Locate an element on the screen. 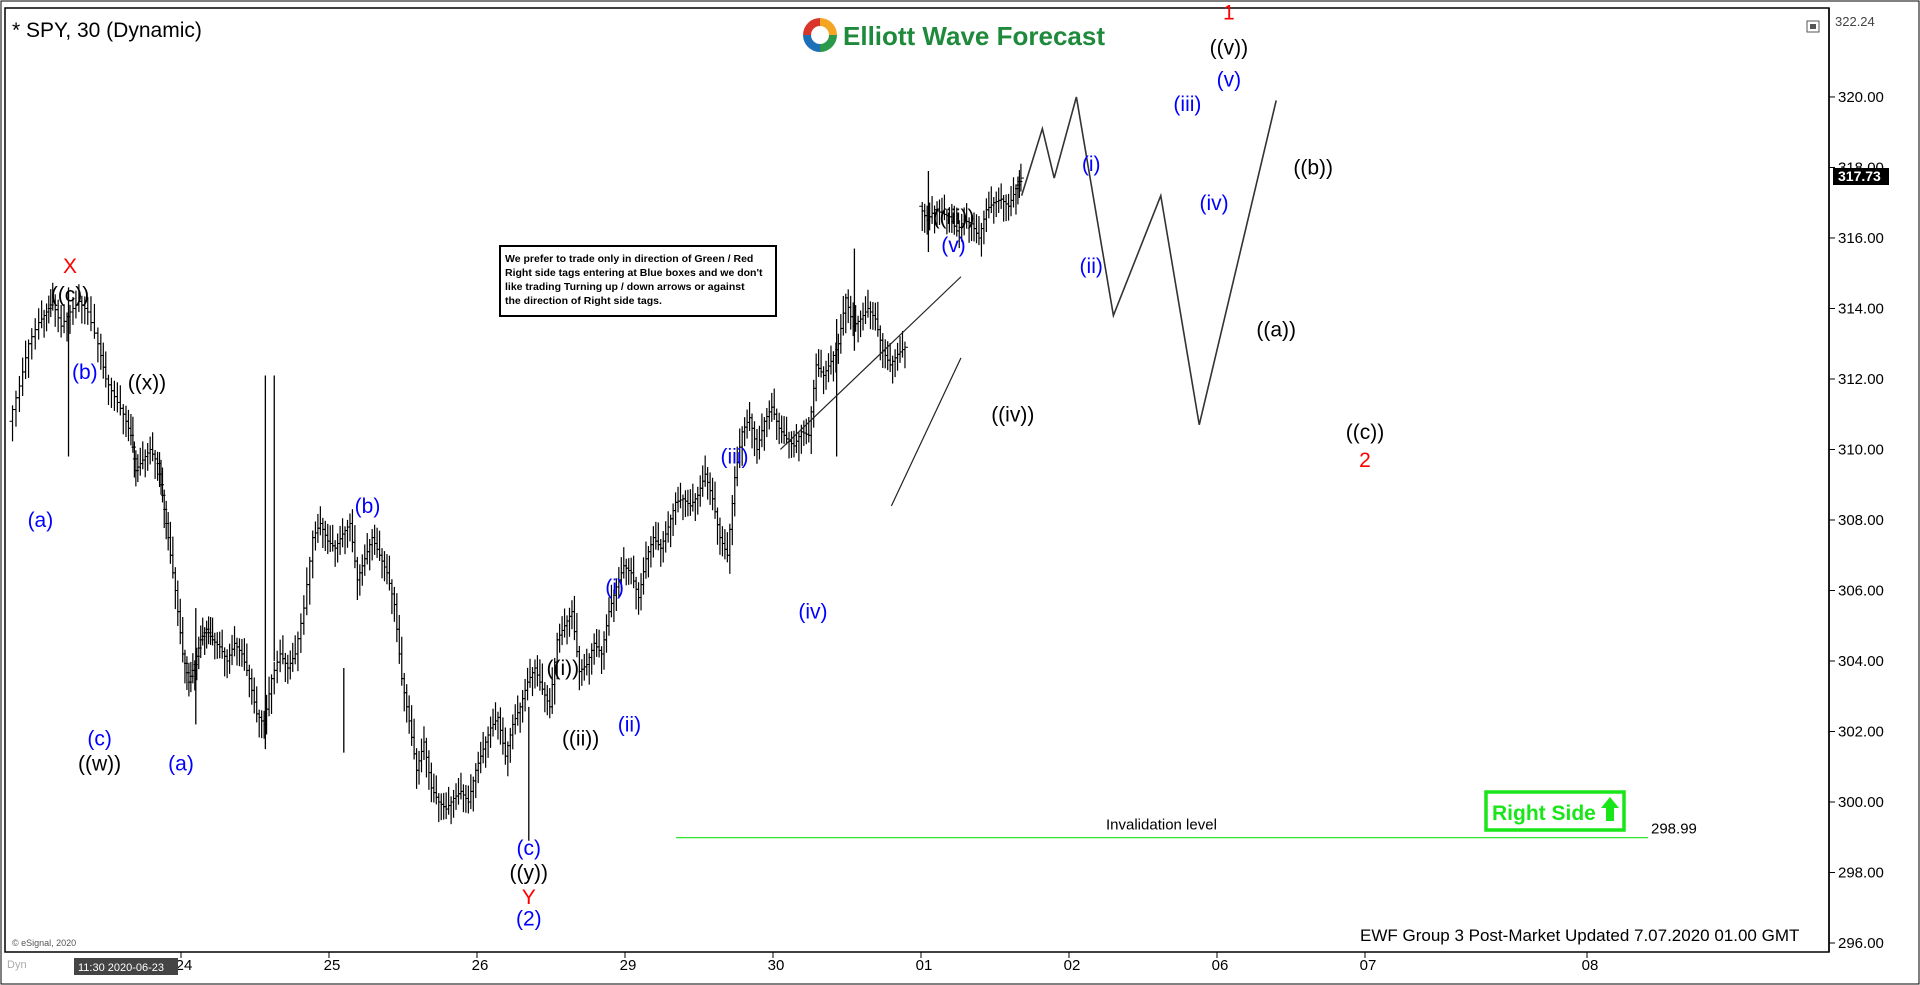 The width and height of the screenshot is (1920, 985). projection-line is located at coordinates (1148, 260).